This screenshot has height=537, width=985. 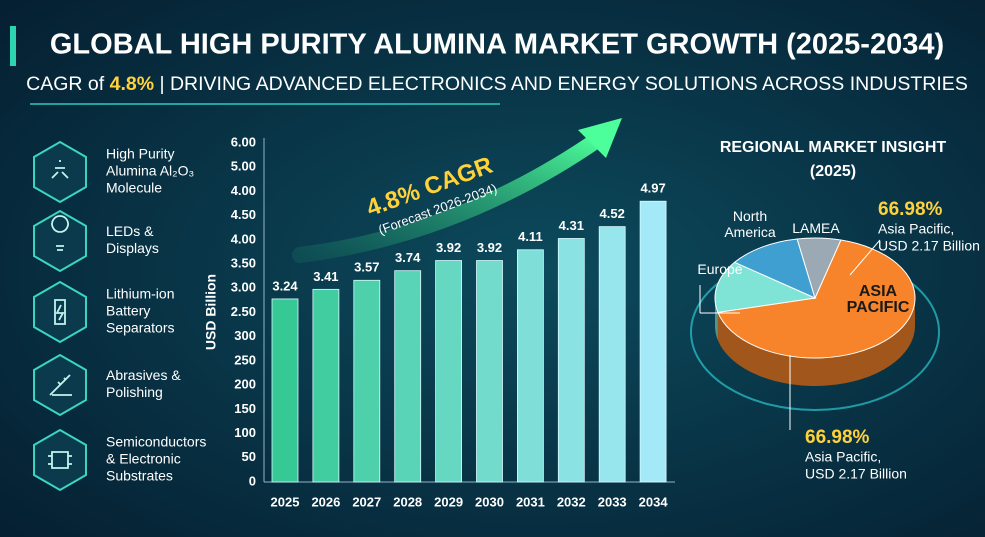 What do you see at coordinates (140, 294) in the screenshot?
I see `sidebar-label: Lithium-ion` at bounding box center [140, 294].